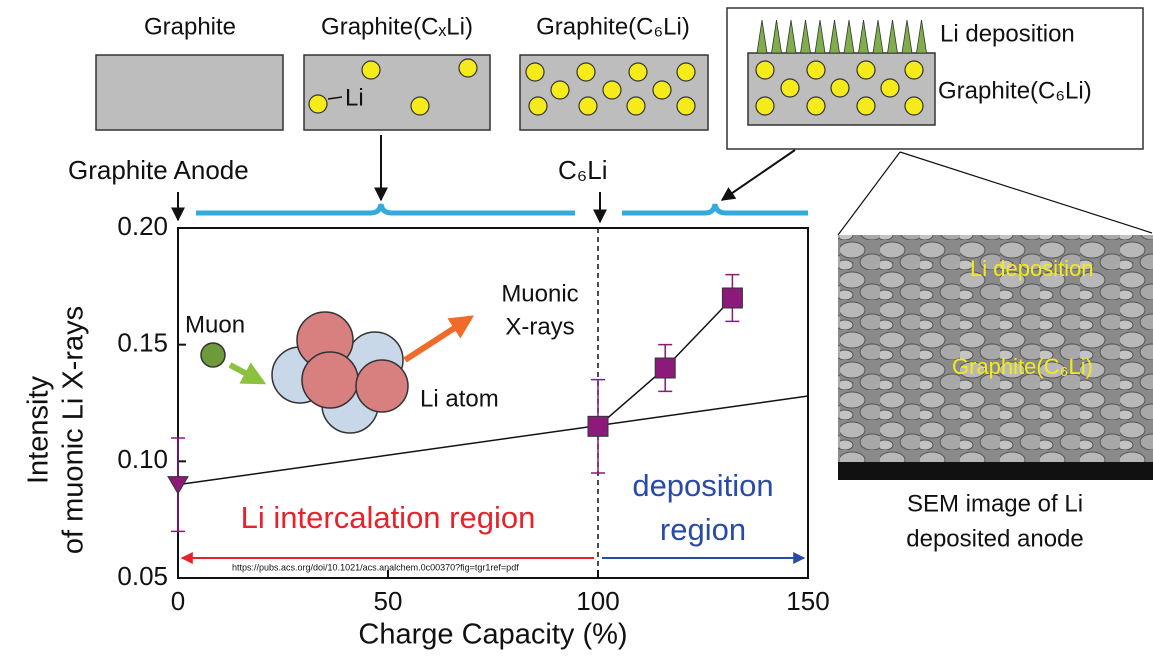 The height and width of the screenshot is (665, 1153). I want to click on y-axis-label: of muonic Li X-rays, so click(74, 430).